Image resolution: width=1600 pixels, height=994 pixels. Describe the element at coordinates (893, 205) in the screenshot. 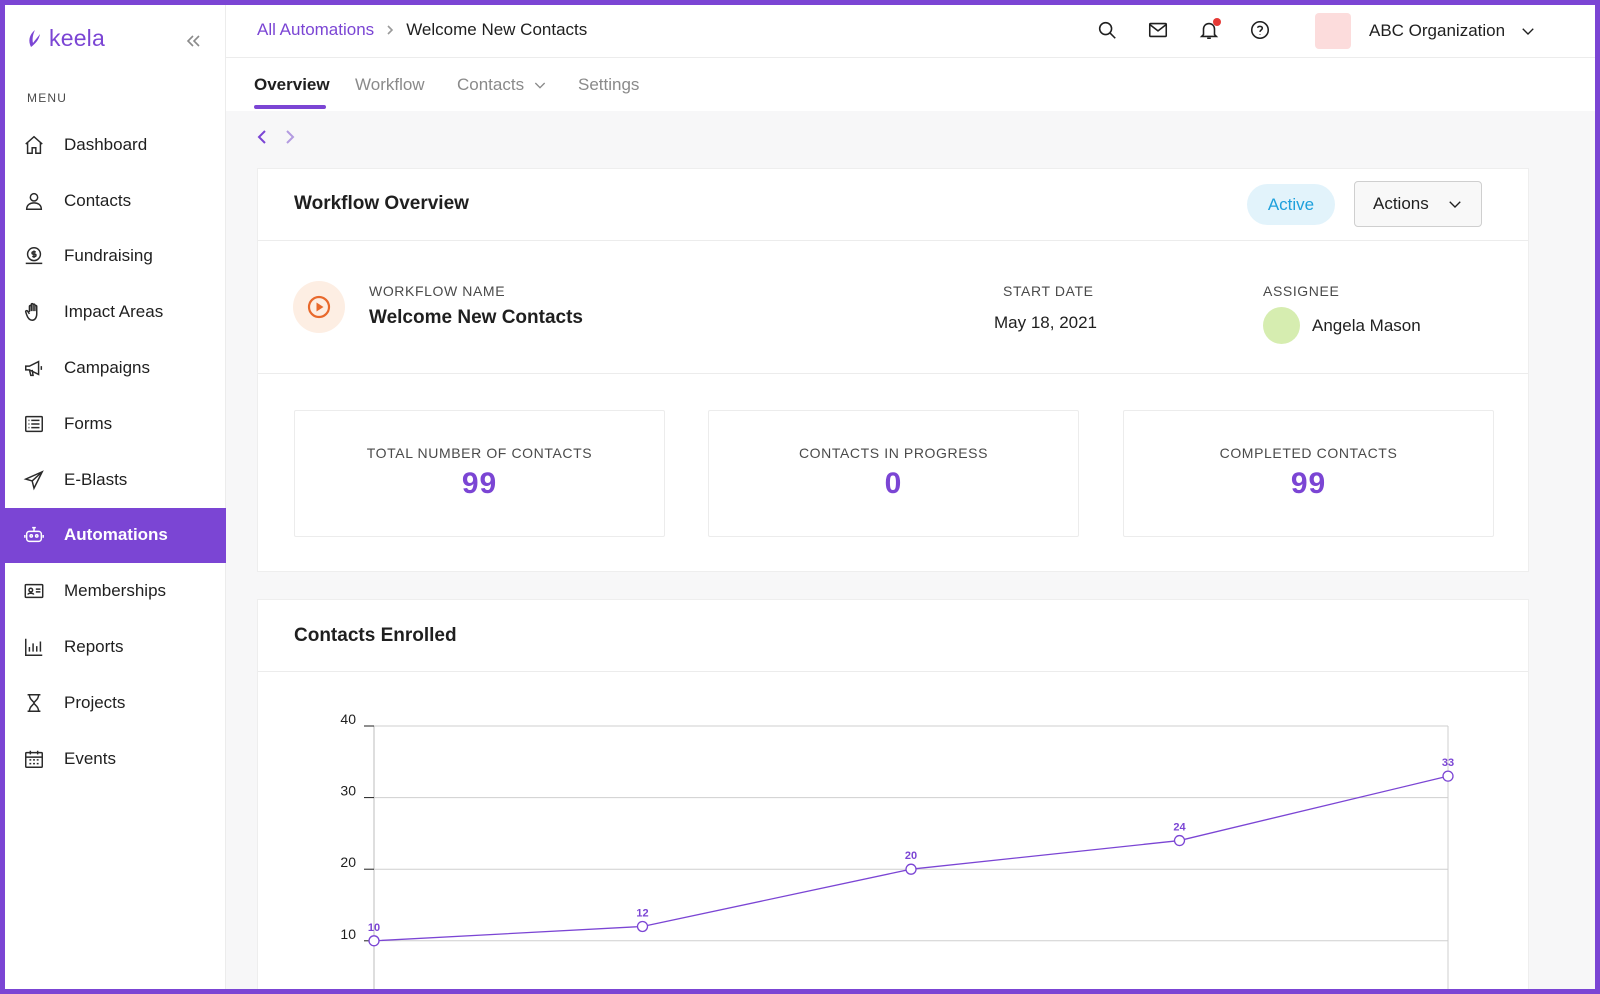

I see `workflow-overview-header: Workflow Overview Active Actions` at that location.